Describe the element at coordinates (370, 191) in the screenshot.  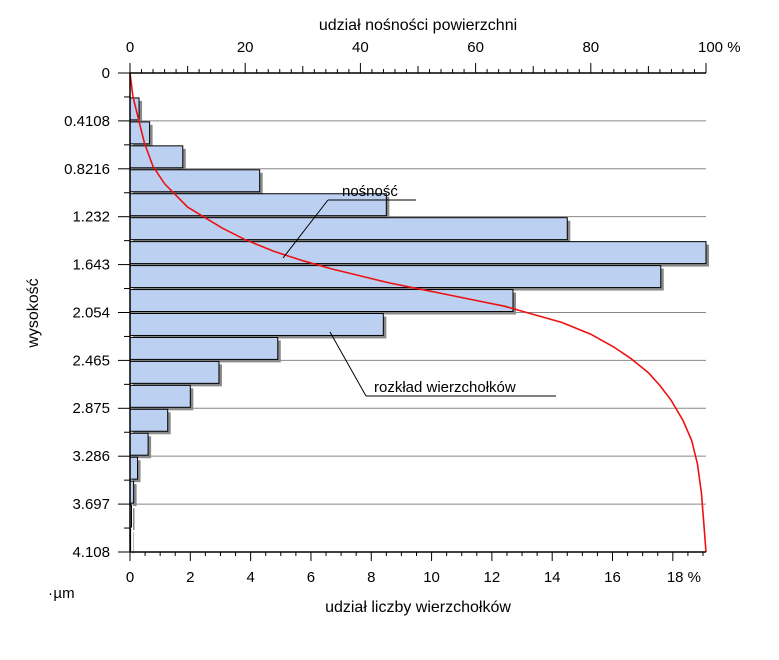
I see `annotation-nosnosc-text: nośność` at that location.